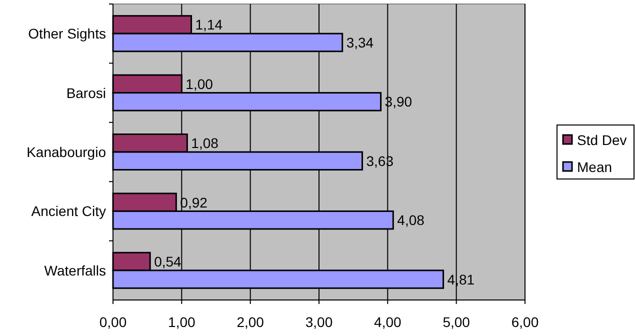  Describe the element at coordinates (388, 322) in the screenshot. I see `x-tick-label: 4,00` at that location.